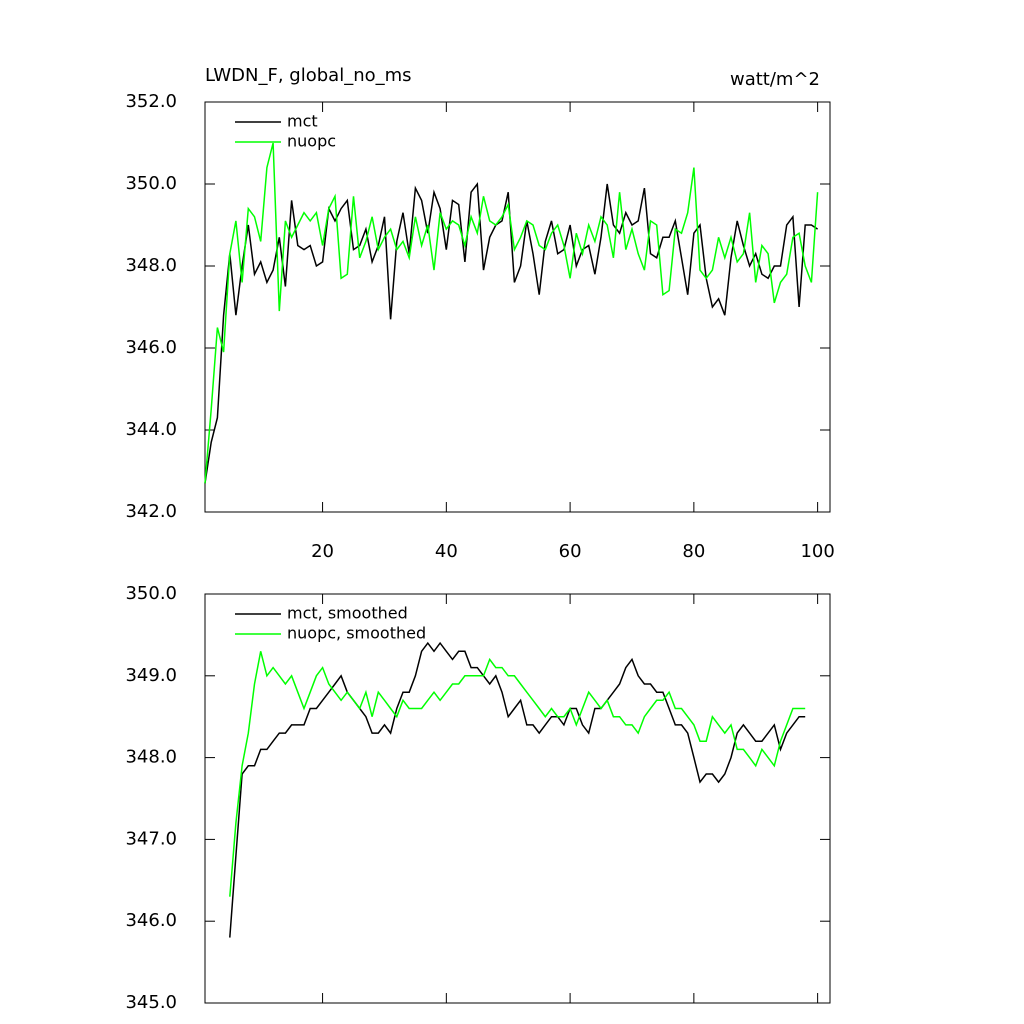 The image size is (1024, 1024). I want to click on units-label: watt/m^2, so click(775, 79).